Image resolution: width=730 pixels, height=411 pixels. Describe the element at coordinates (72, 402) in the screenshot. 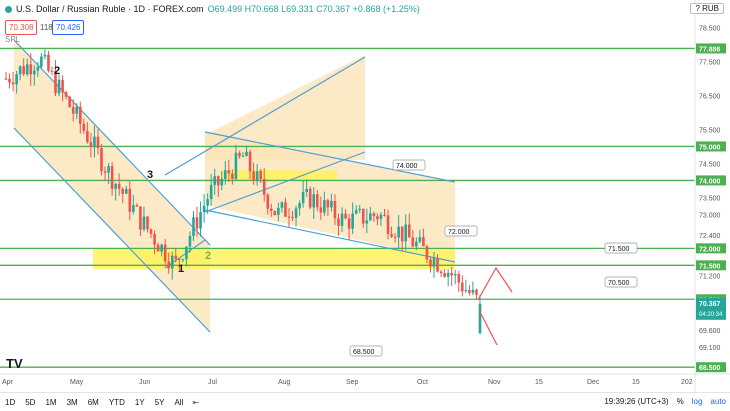

I see `range-3m: 3M` at that location.